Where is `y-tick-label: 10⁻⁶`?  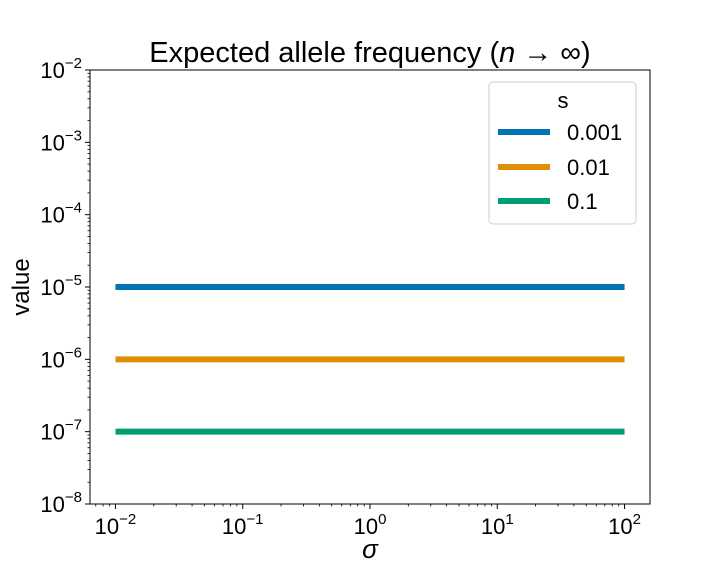 y-tick-label: 10⁻⁶ is located at coordinates (61, 358).